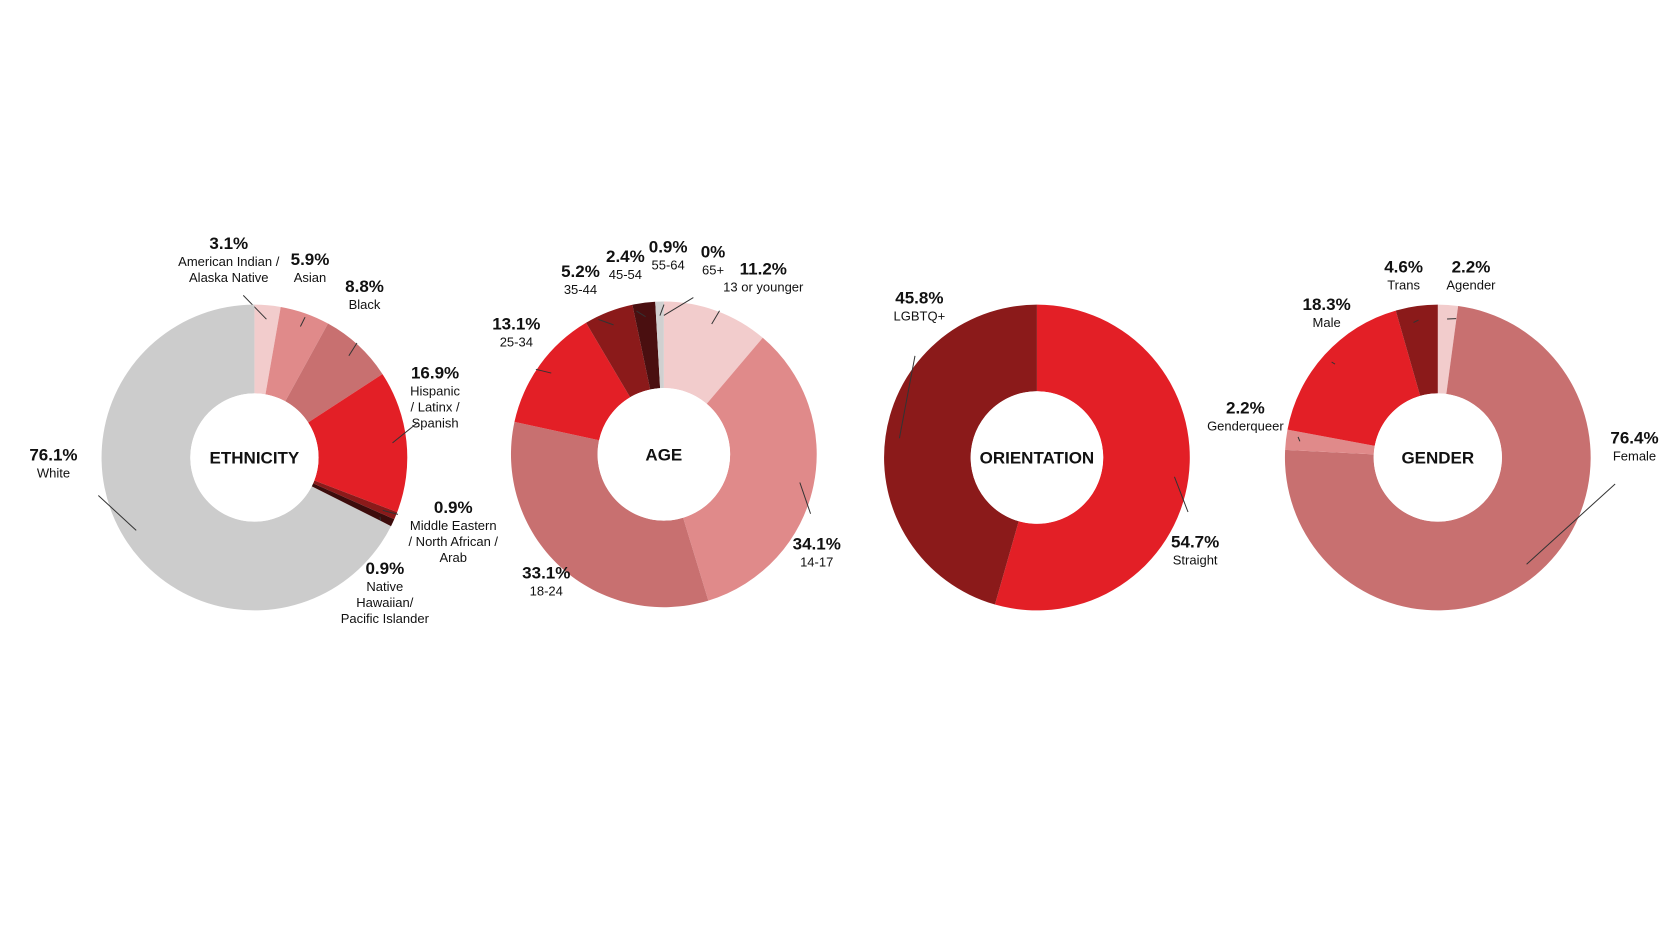  Describe the element at coordinates (1195, 541) in the screenshot. I see `value-label: 54.7%` at that location.